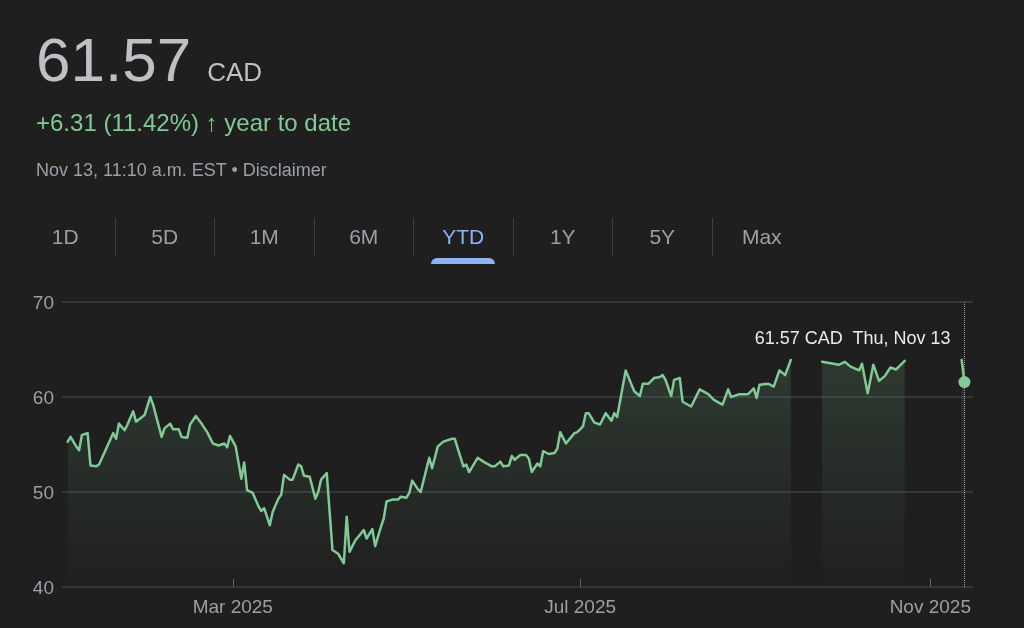 This screenshot has height=628, width=1024. I want to click on x-tick-label: Mar 2025, so click(232, 606).